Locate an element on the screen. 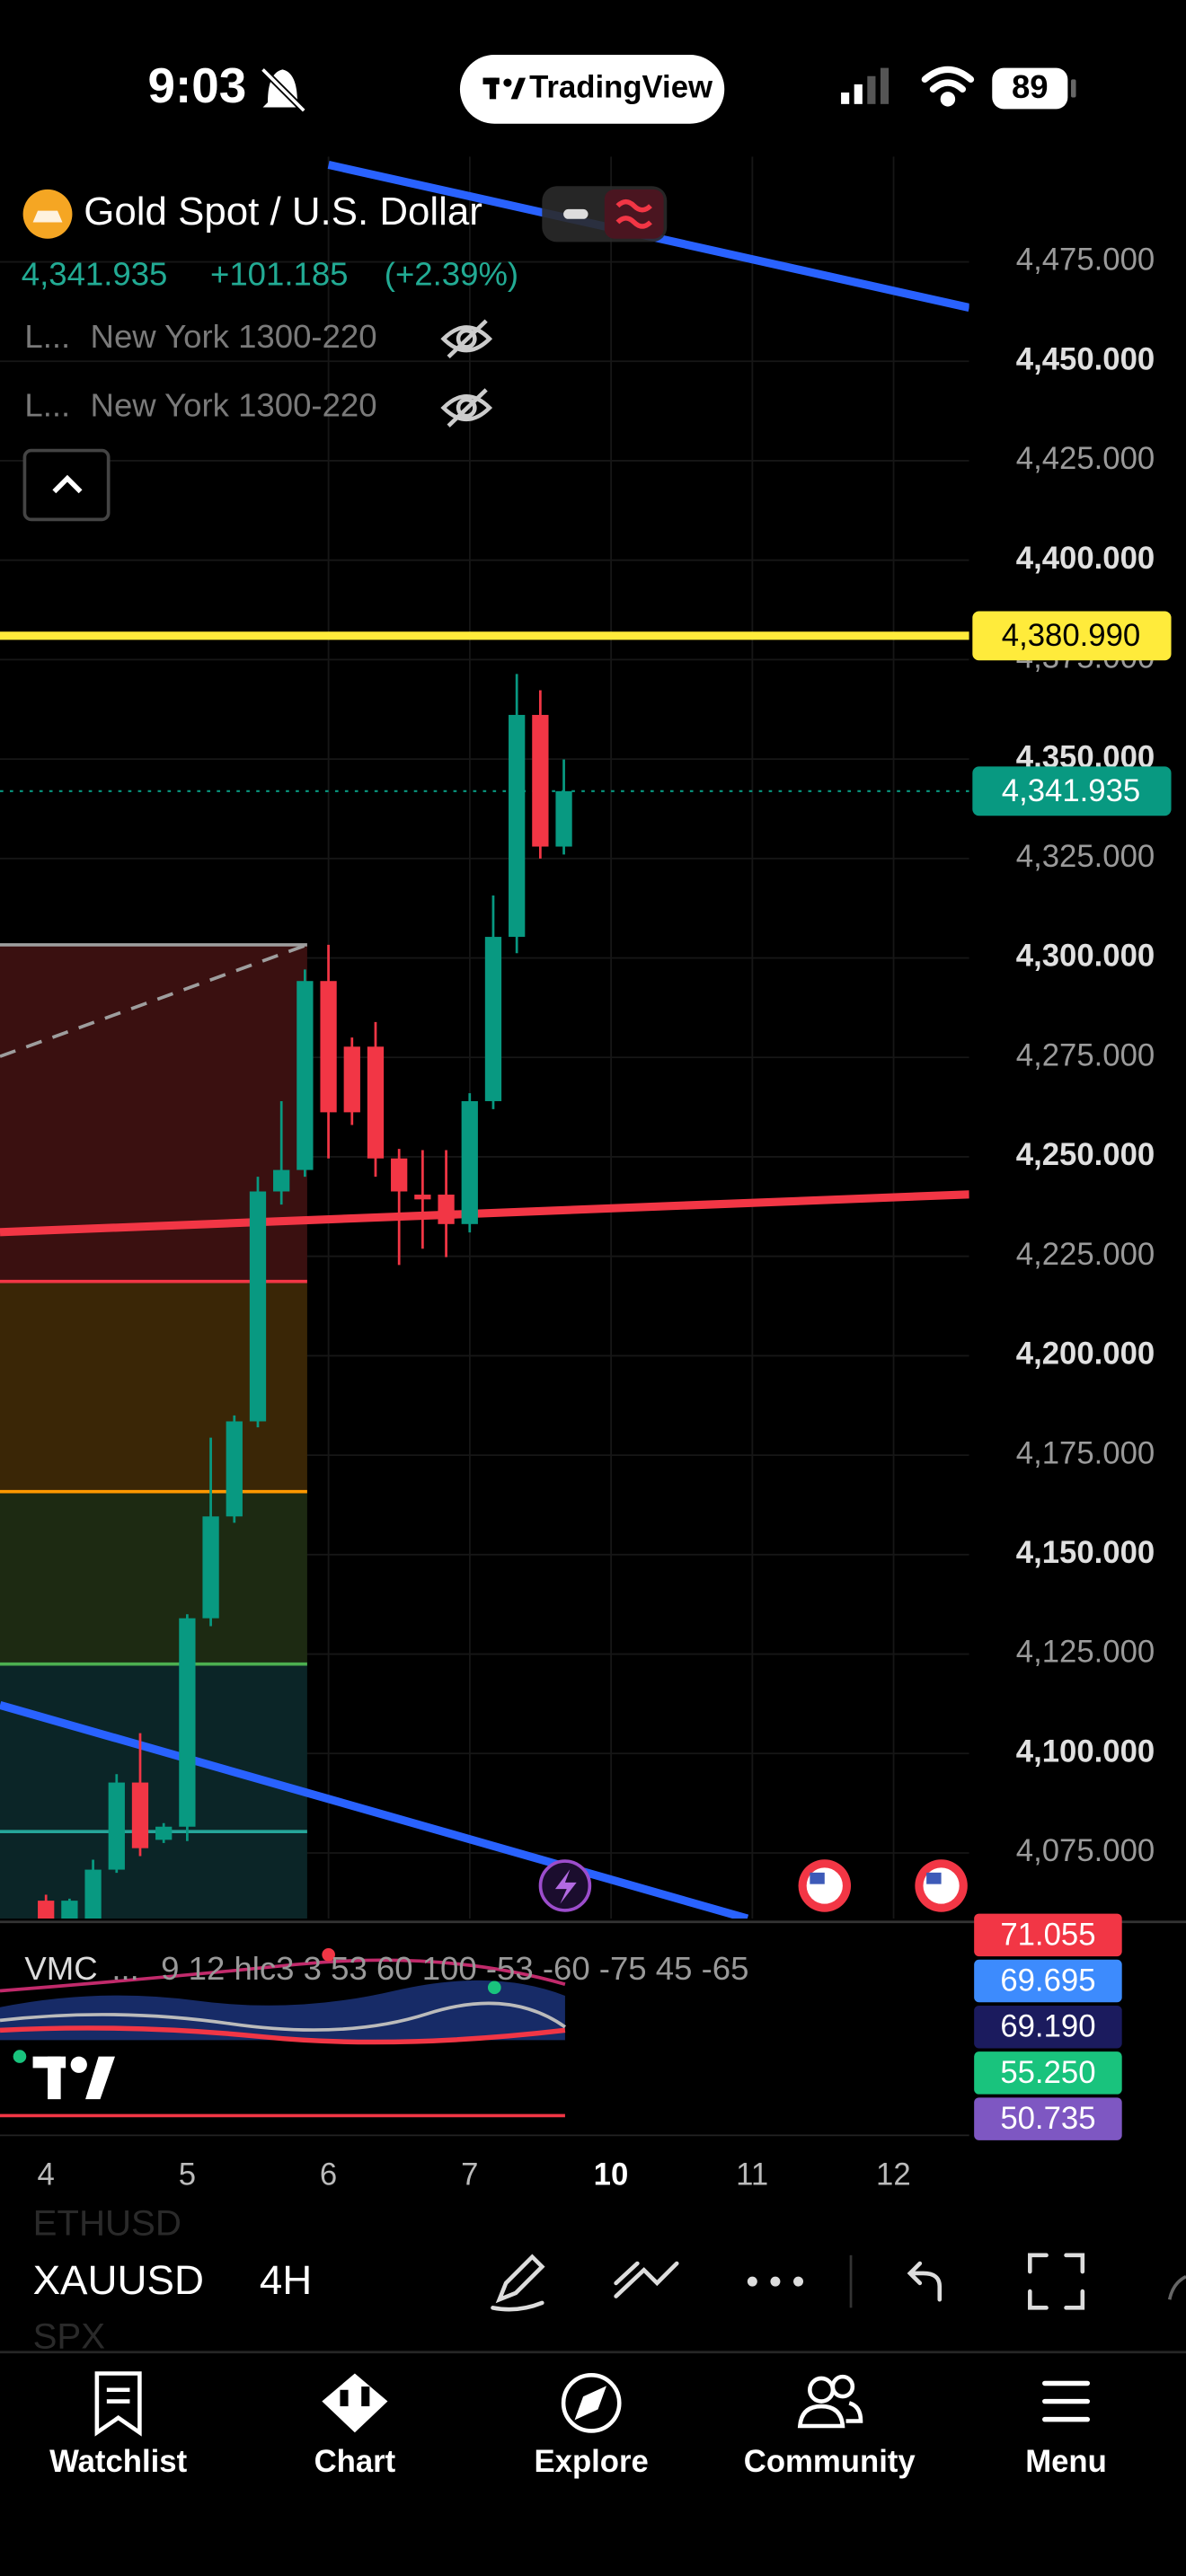 The height and width of the screenshot is (2576, 1186). indicator-params: 9 12 hlc3 3 53 60 100 -53 -60 -75 45 -65 is located at coordinates (454, 1968).